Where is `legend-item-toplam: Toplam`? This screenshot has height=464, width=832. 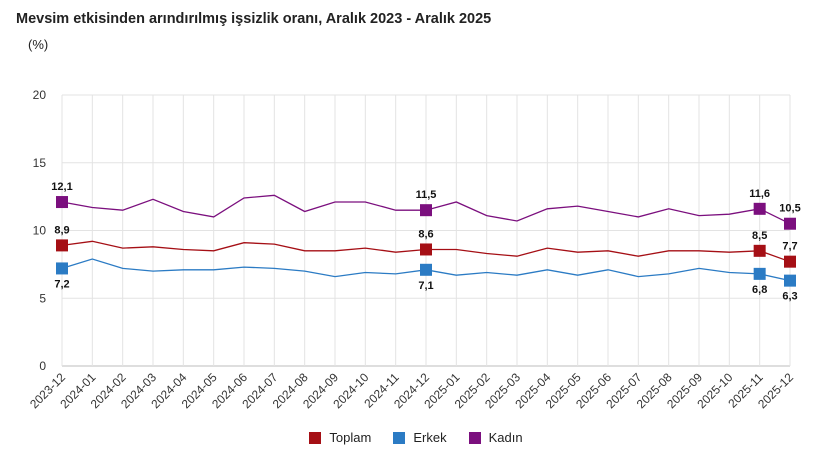 legend-item-toplam: Toplam is located at coordinates (340, 437).